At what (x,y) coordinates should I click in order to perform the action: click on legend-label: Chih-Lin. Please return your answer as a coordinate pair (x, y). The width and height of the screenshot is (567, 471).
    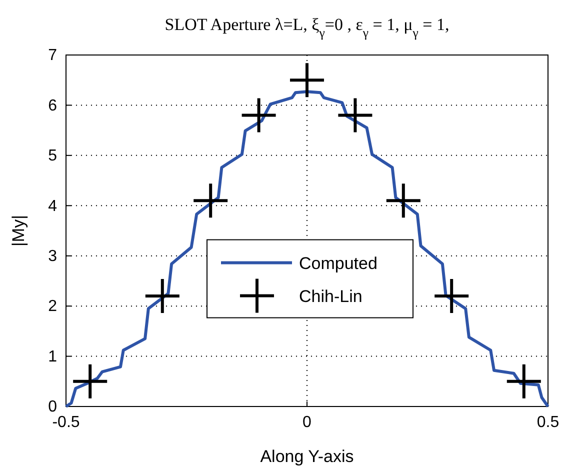
    Looking at the image, I should click on (330, 296).